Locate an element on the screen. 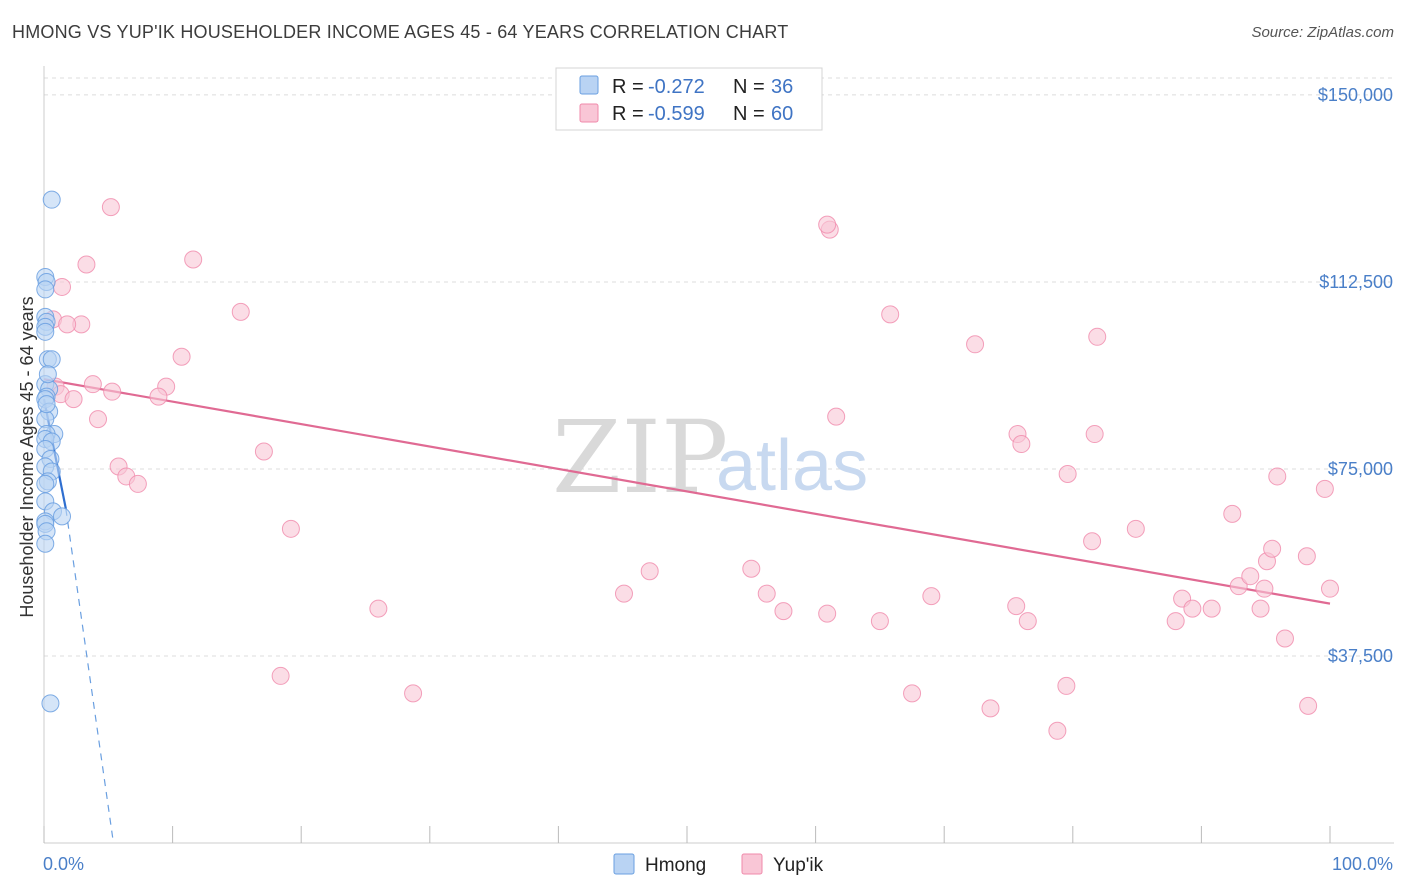 Image resolution: width=1406 pixels, height=892 pixels. watermark-zip: ZIP is located at coordinates (640, 457).